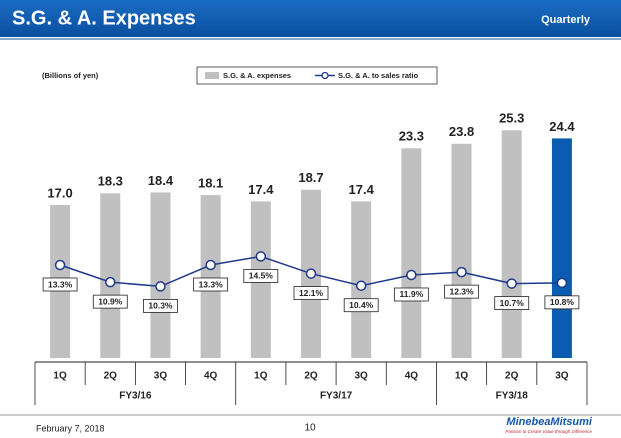 The height and width of the screenshot is (438, 621). Describe the element at coordinates (549, 422) in the screenshot. I see `logo: MinebeaMitsumi` at that location.